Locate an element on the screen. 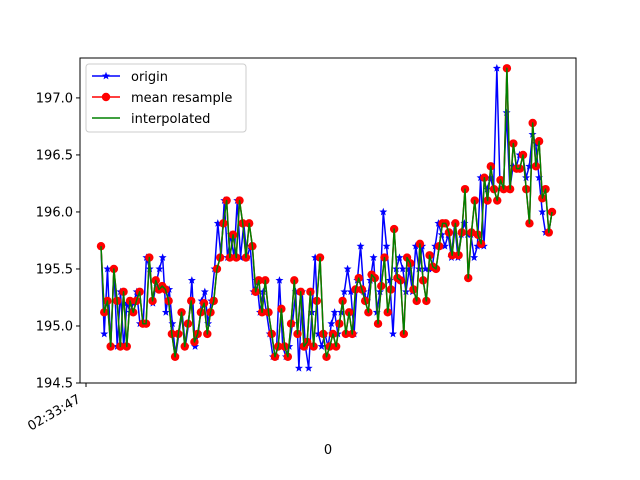 The image size is (640, 480). y-tick-label: 195.0 is located at coordinates (54, 326).